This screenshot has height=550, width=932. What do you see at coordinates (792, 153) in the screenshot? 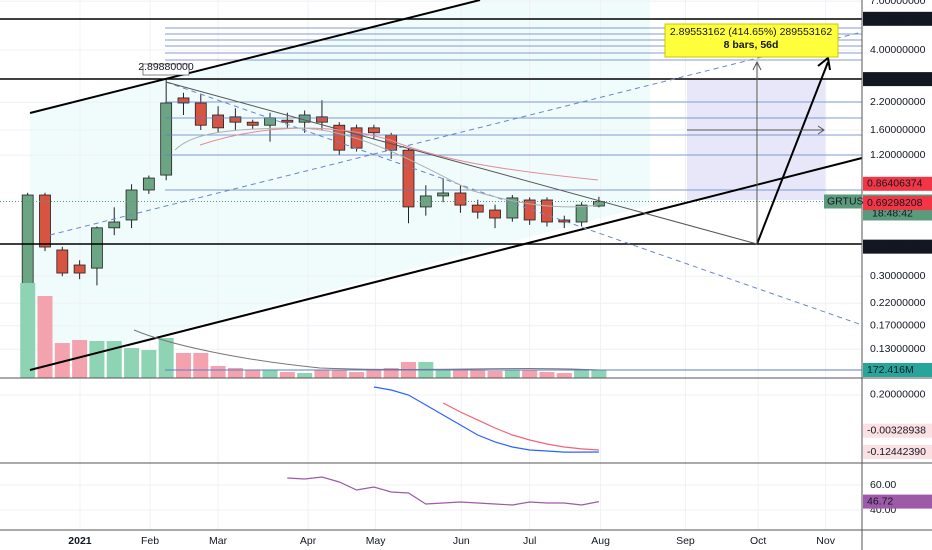
I see `path-line` at bounding box center [792, 153].